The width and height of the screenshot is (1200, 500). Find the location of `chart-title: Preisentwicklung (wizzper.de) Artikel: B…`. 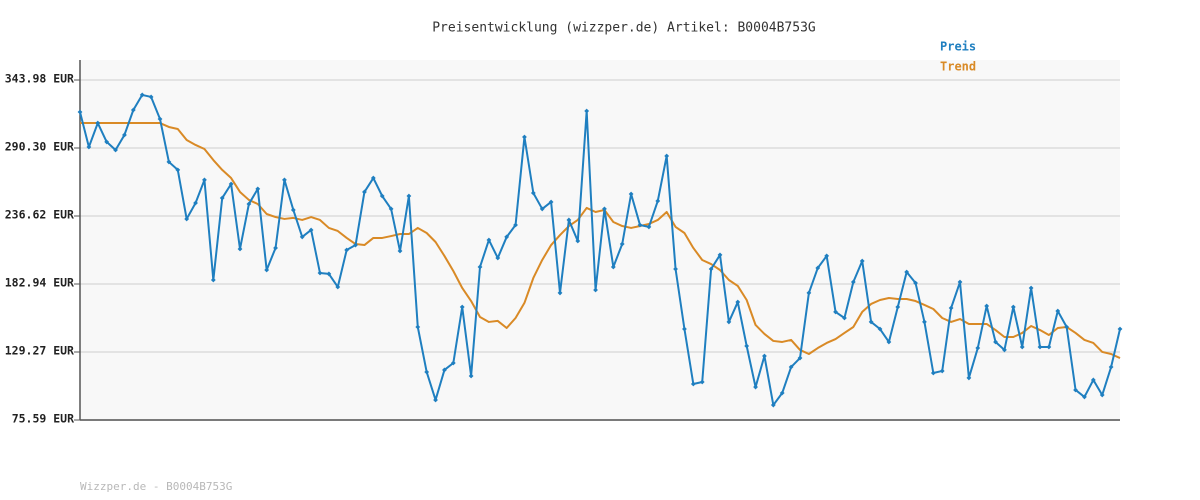

chart-title: Preisentwicklung (wizzper.de) Artikel: B… is located at coordinates (624, 28).